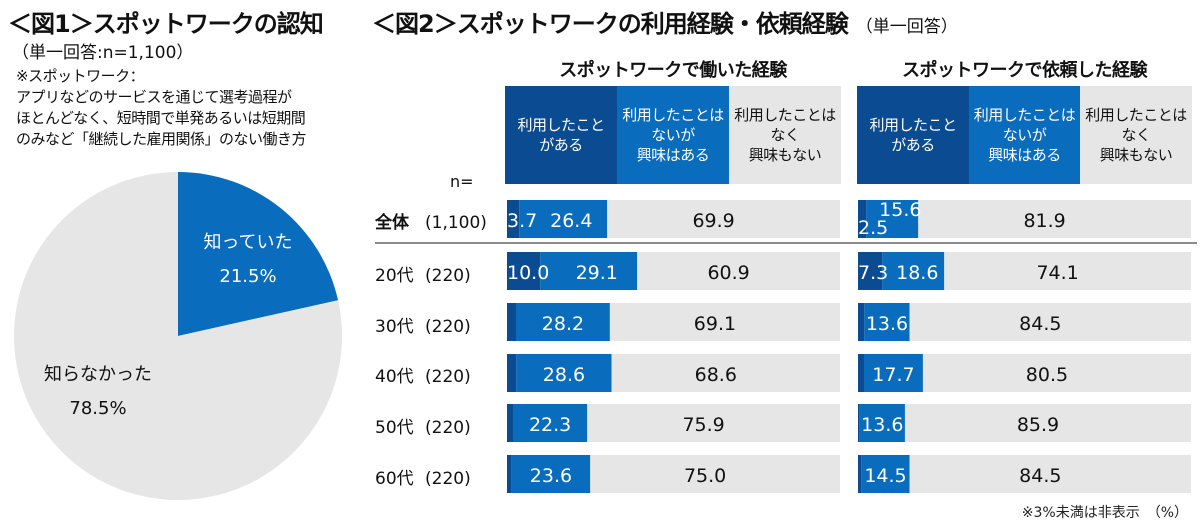 This screenshot has width=1200, height=532. What do you see at coordinates (705, 476) in the screenshot?
I see `bar-value-label: 75.0` at bounding box center [705, 476].